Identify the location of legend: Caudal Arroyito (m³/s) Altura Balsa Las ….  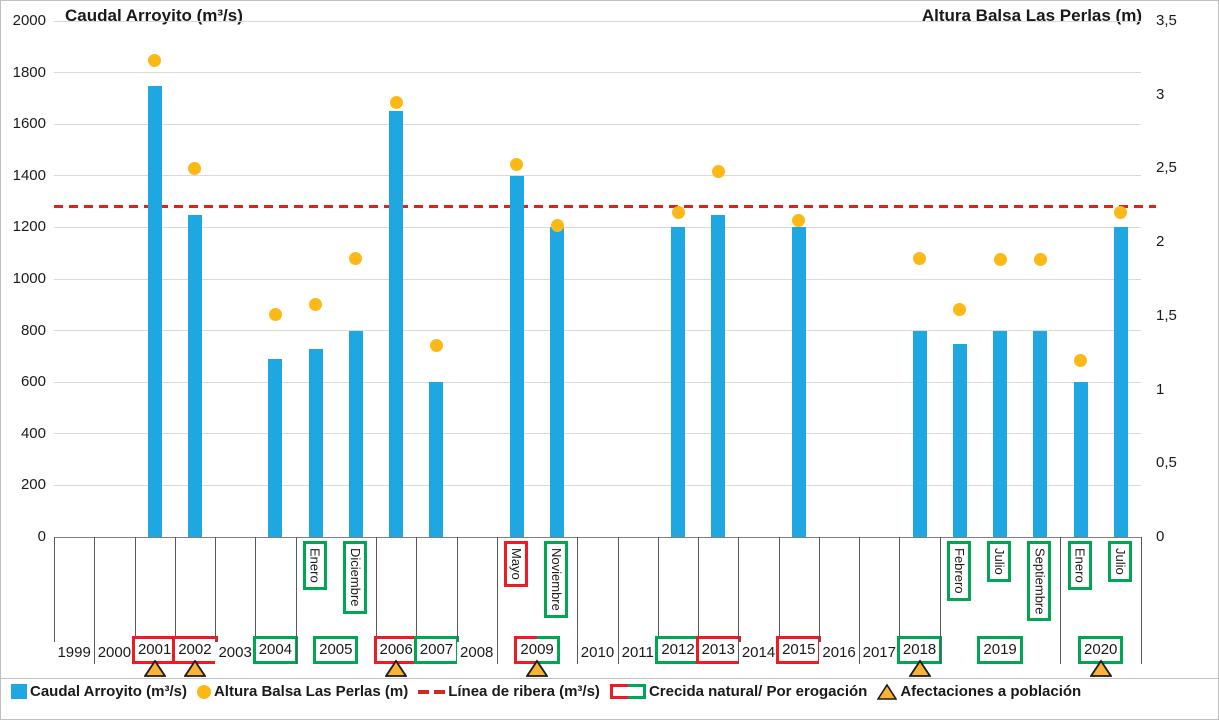
(611, 691).